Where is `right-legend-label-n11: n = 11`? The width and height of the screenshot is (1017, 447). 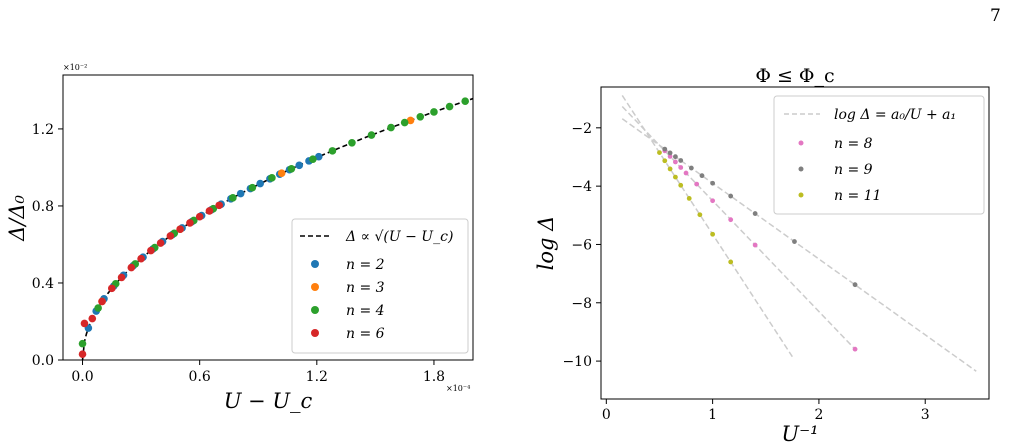
right-legend-label-n11: n = 11 is located at coordinates (857, 196).